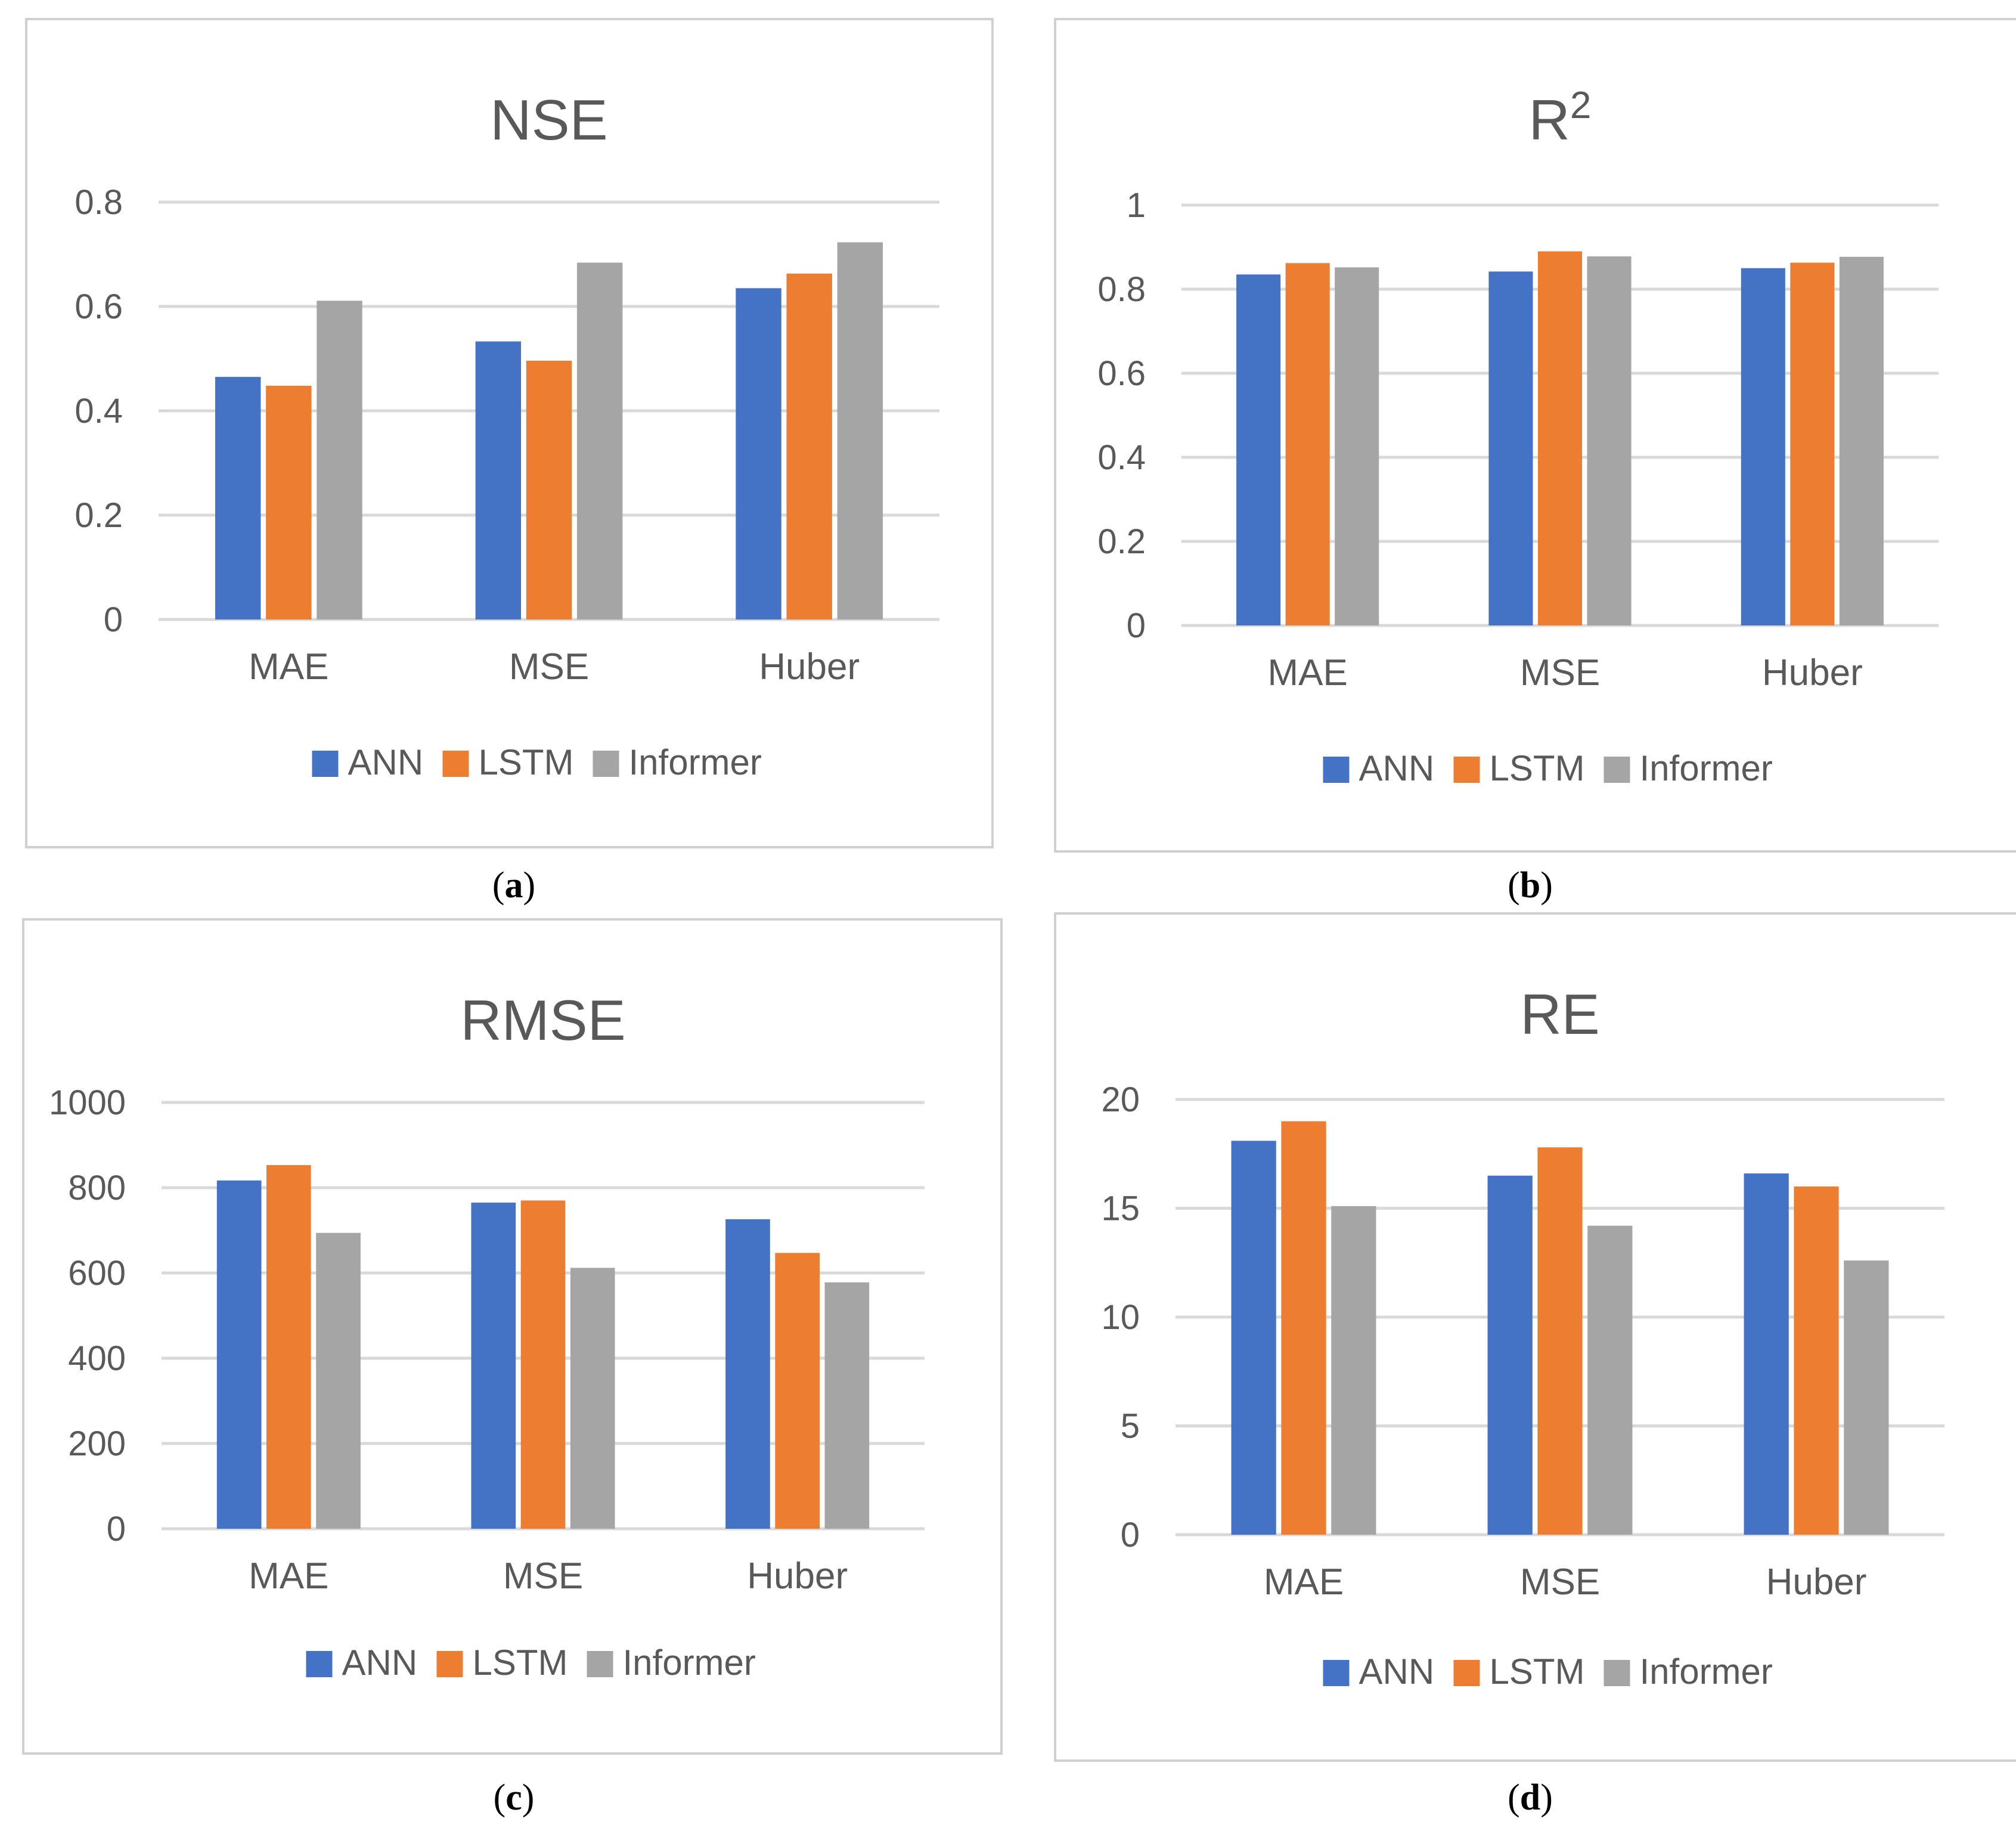 Image resolution: width=2016 pixels, height=1837 pixels. What do you see at coordinates (542, 1021) in the screenshot?
I see `chart-title: RMSE` at bounding box center [542, 1021].